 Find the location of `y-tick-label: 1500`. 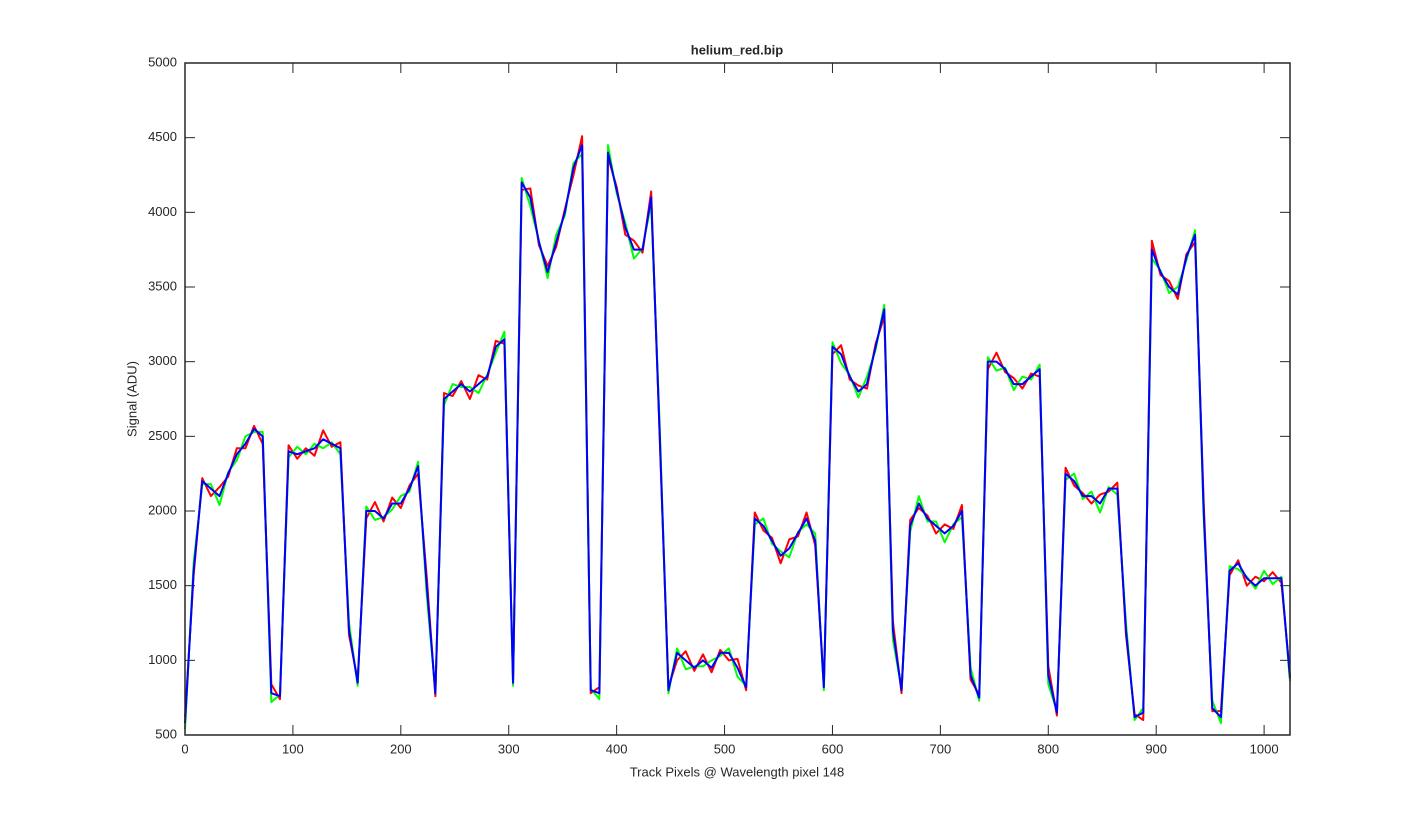

y-tick-label: 1500 is located at coordinates (162, 584).